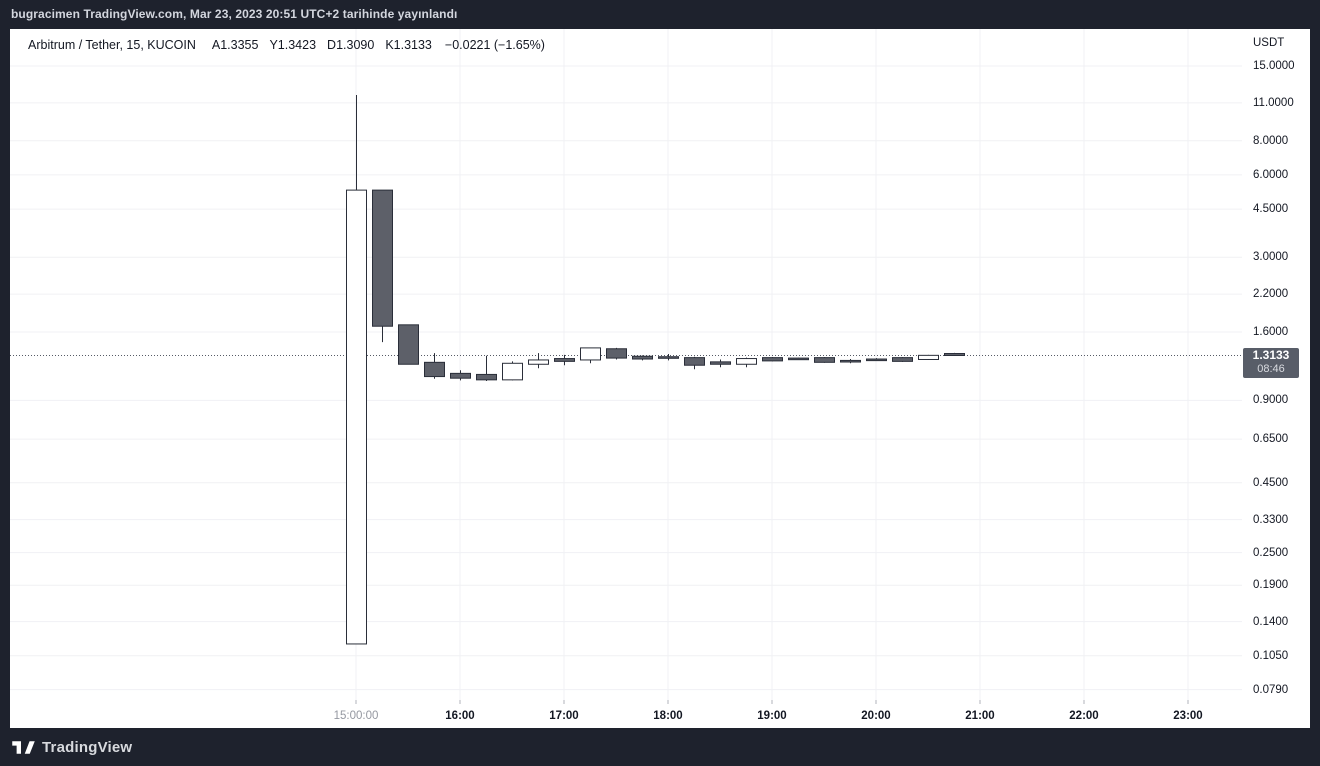 The height and width of the screenshot is (766, 1320). I want to click on ohlc-Y: Y1.3423, so click(293, 45).